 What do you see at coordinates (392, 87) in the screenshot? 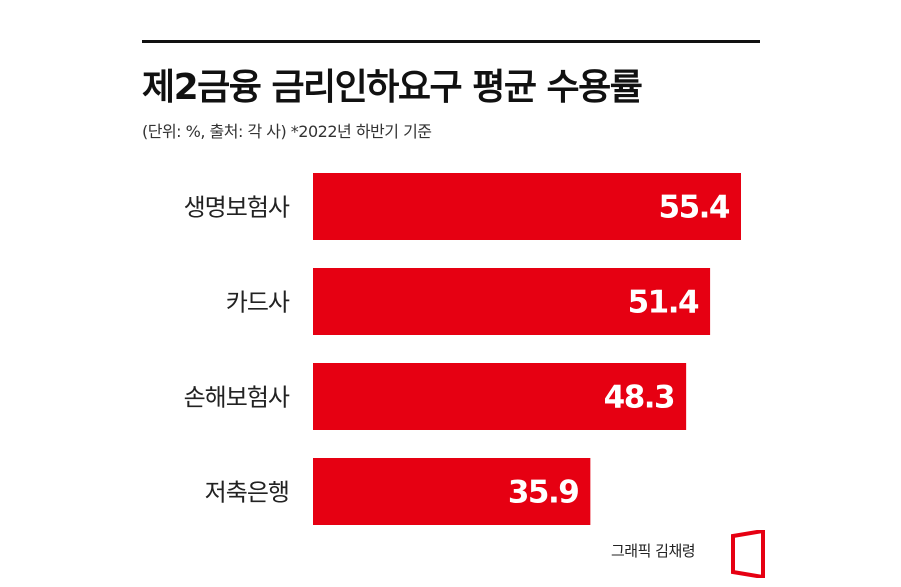
I see `chart-title: 제2금융 금리인하요구 평균 수용률` at bounding box center [392, 87].